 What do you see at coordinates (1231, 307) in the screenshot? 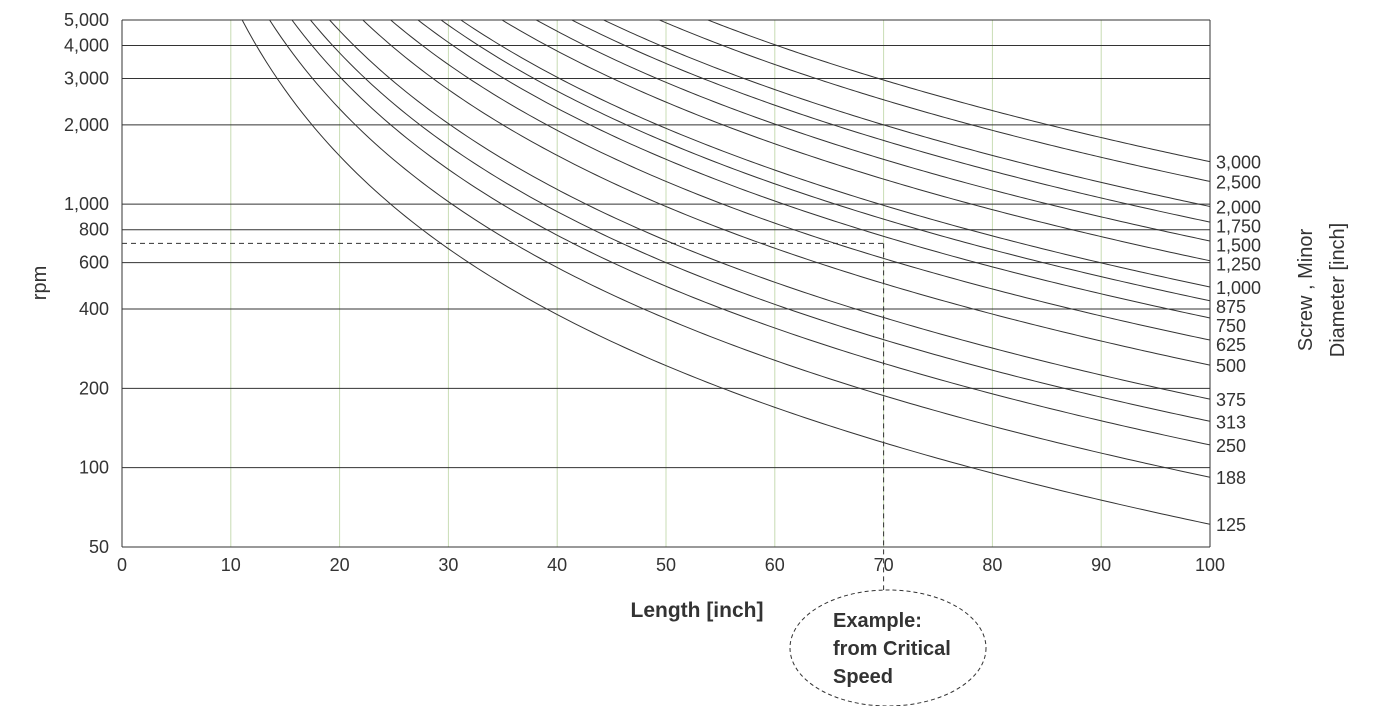
I see `curve-label-875: 875` at bounding box center [1231, 307].